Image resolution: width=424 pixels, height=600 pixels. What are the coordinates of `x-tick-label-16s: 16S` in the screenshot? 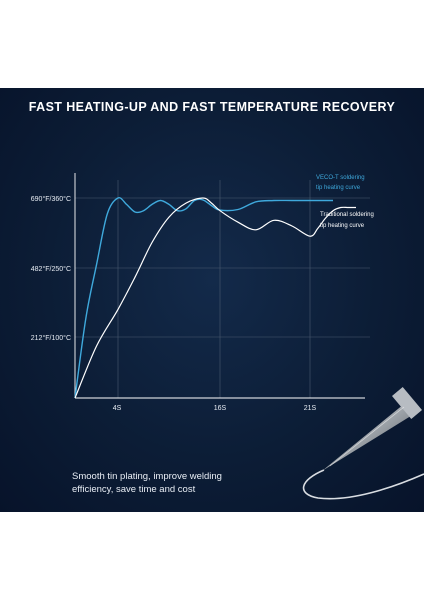 It's located at (220, 408).